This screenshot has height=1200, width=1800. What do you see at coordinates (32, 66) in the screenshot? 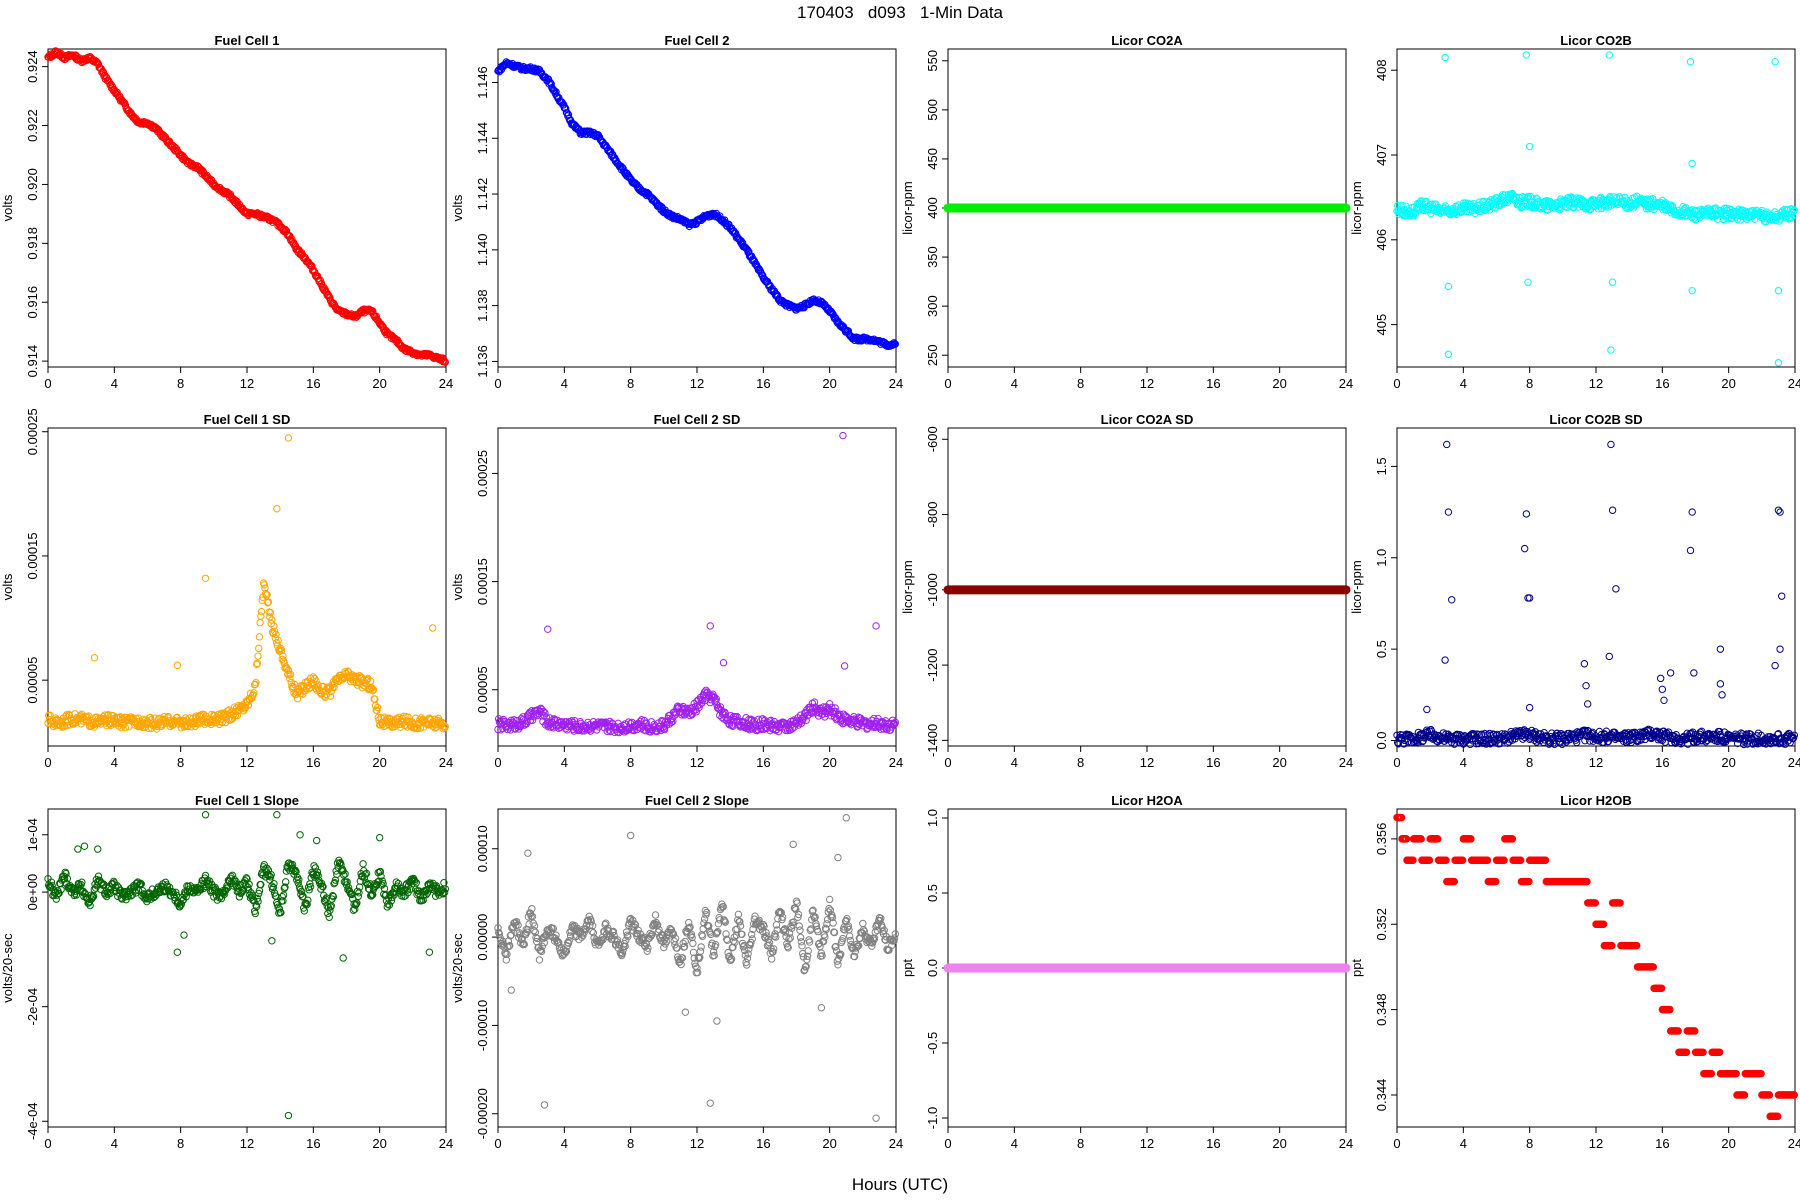
I see `y-tick-label: 0.924` at bounding box center [32, 66].